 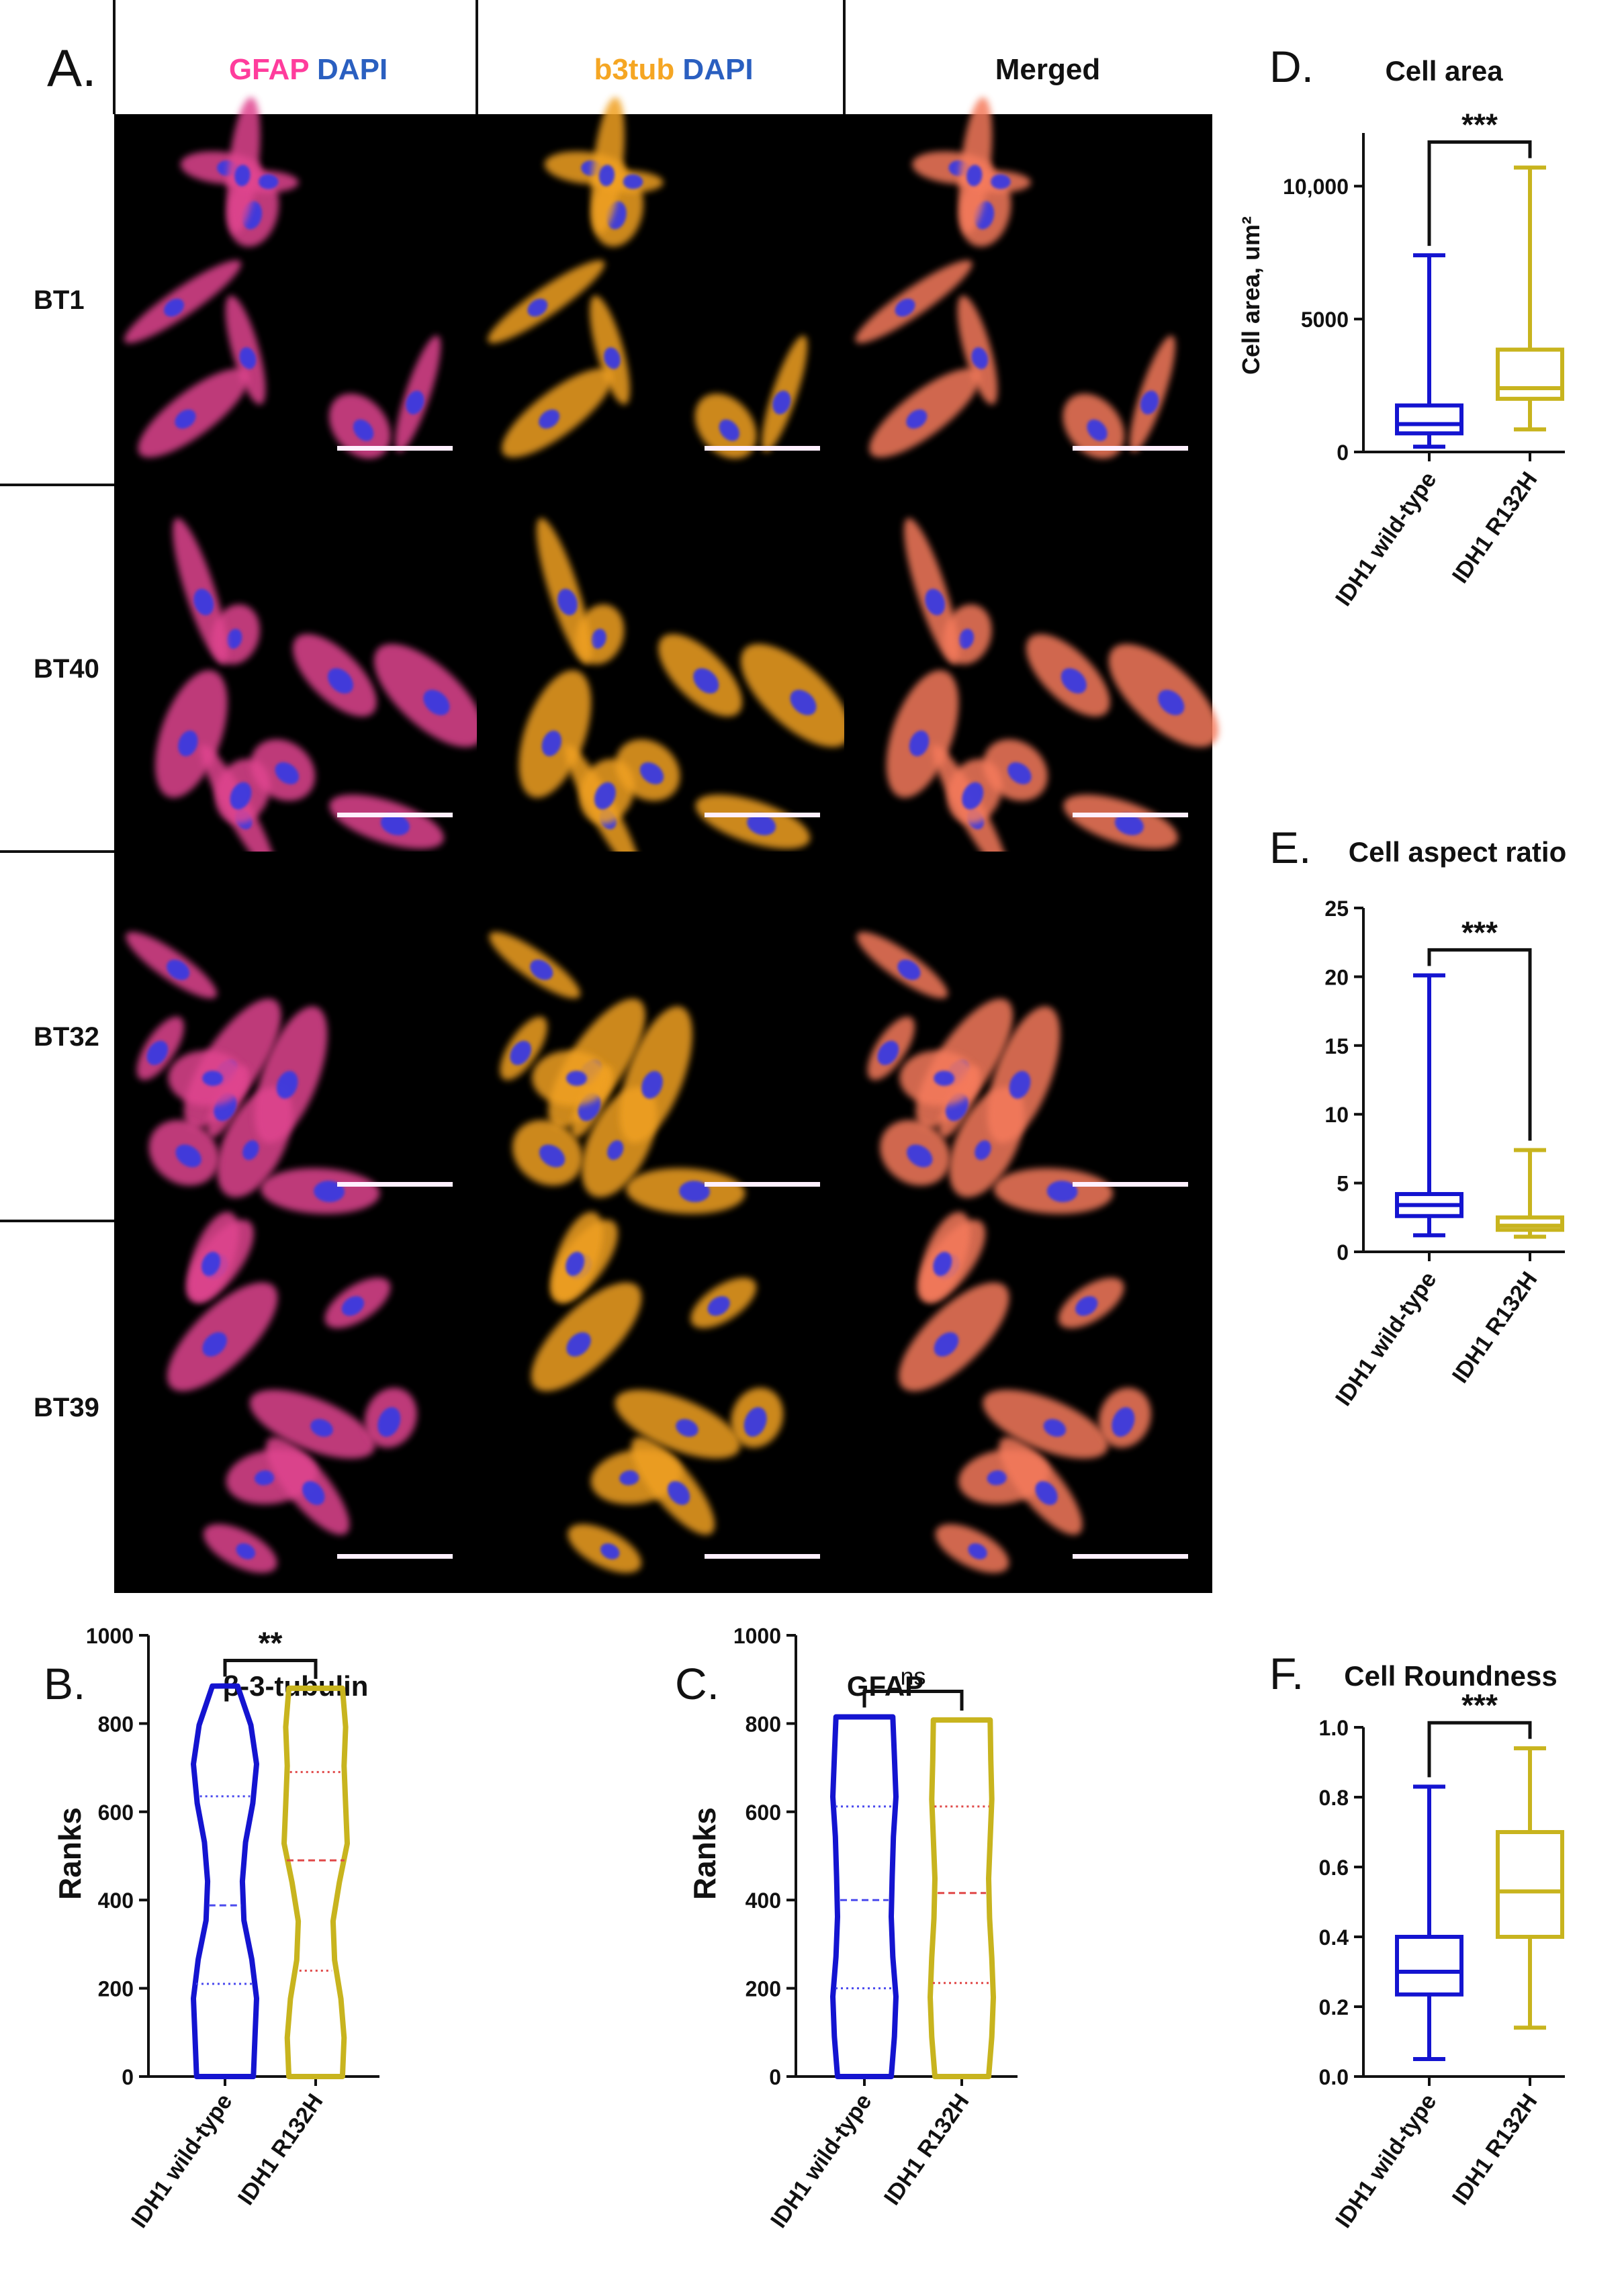 I want to click on y-tick-label: 800, so click(x=116, y=1724).